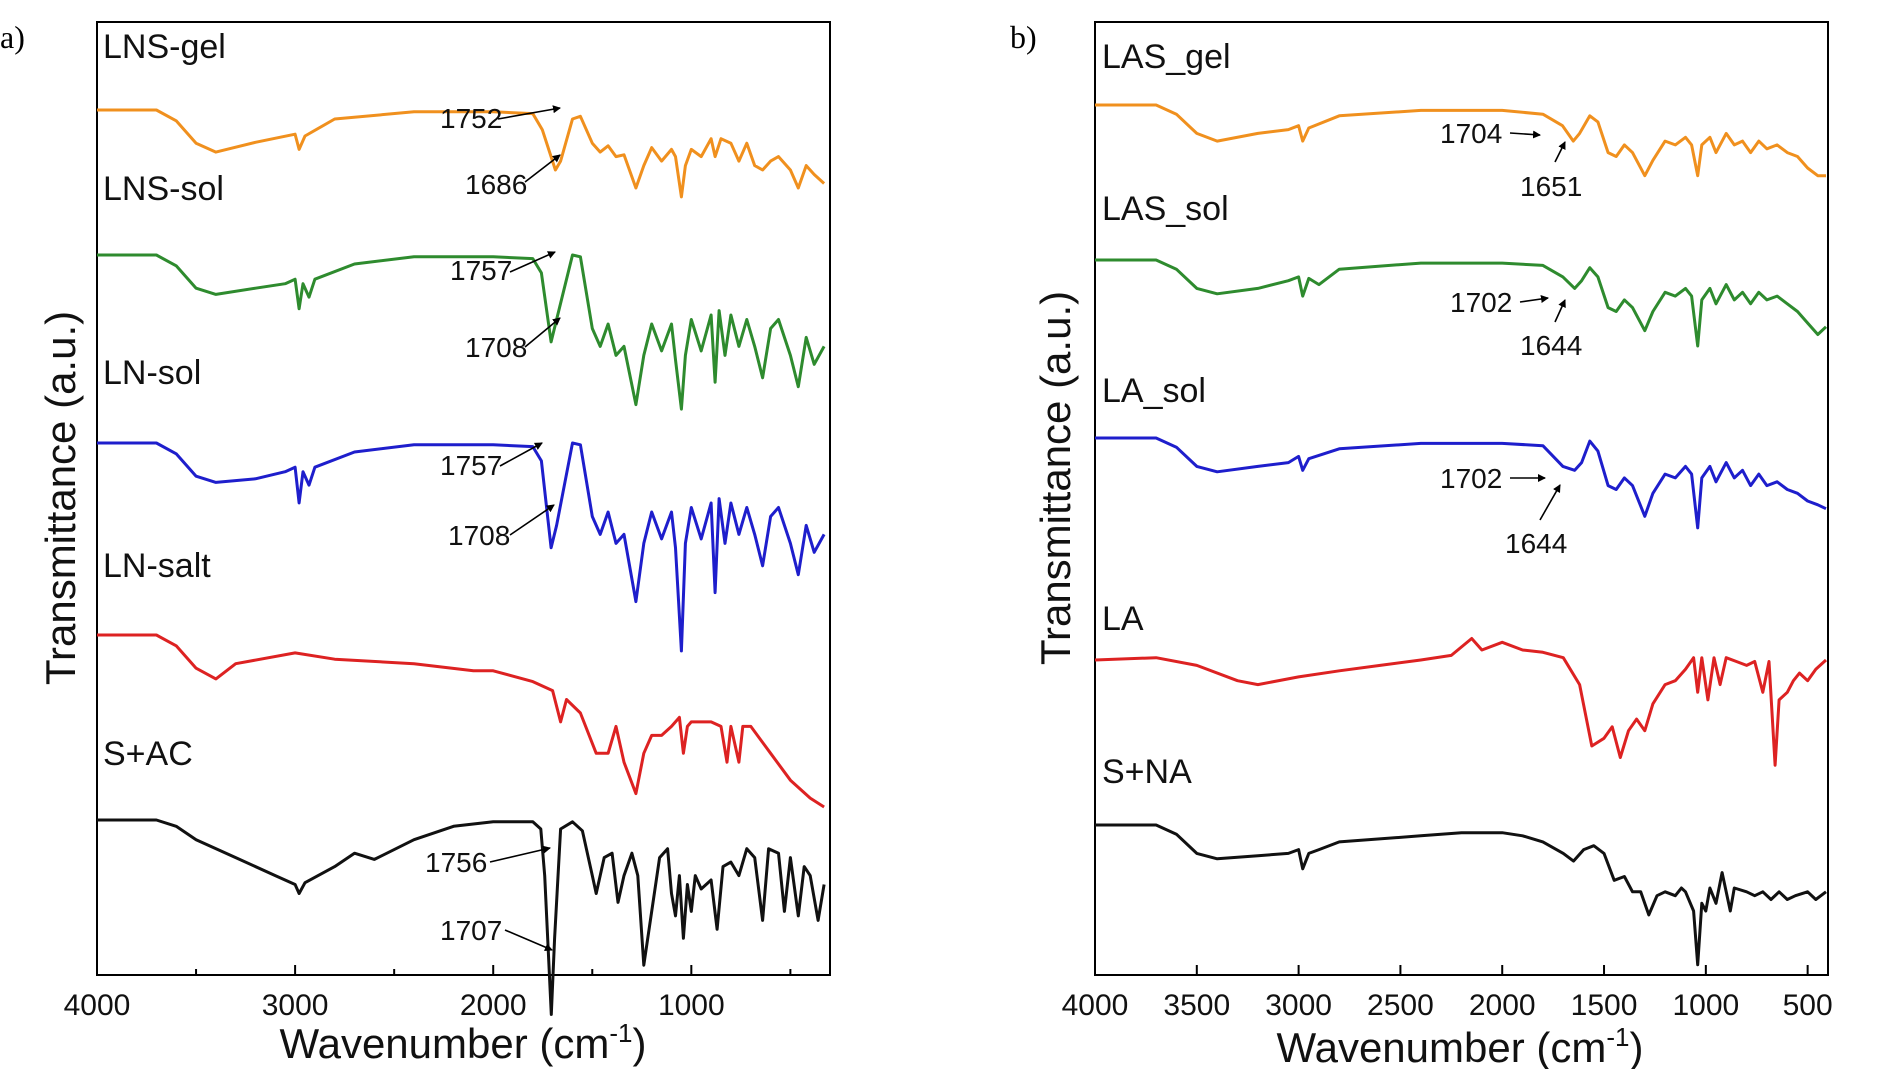 The width and height of the screenshot is (1895, 1069). What do you see at coordinates (496, 184) in the screenshot?
I see `peak-annotation: 1686` at bounding box center [496, 184].